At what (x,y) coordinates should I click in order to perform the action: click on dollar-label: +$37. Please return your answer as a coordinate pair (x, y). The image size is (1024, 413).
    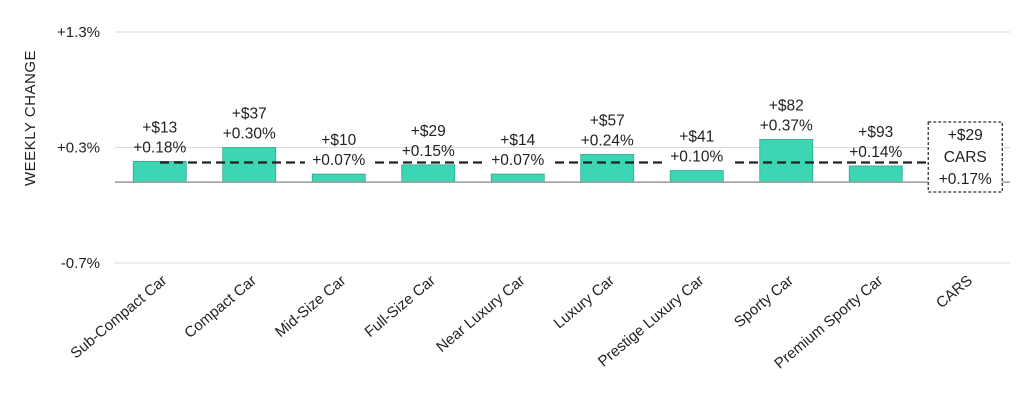
    Looking at the image, I should click on (249, 114).